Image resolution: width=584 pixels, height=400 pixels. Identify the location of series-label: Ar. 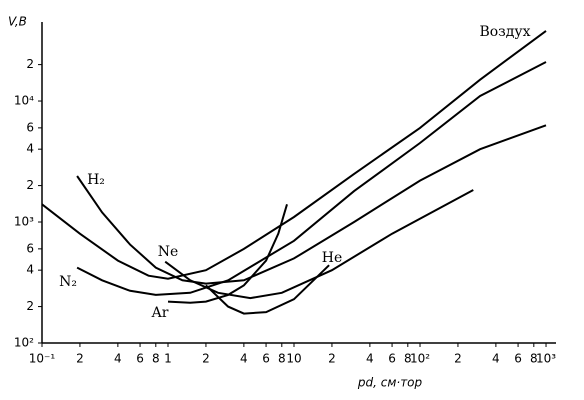
(160, 313).